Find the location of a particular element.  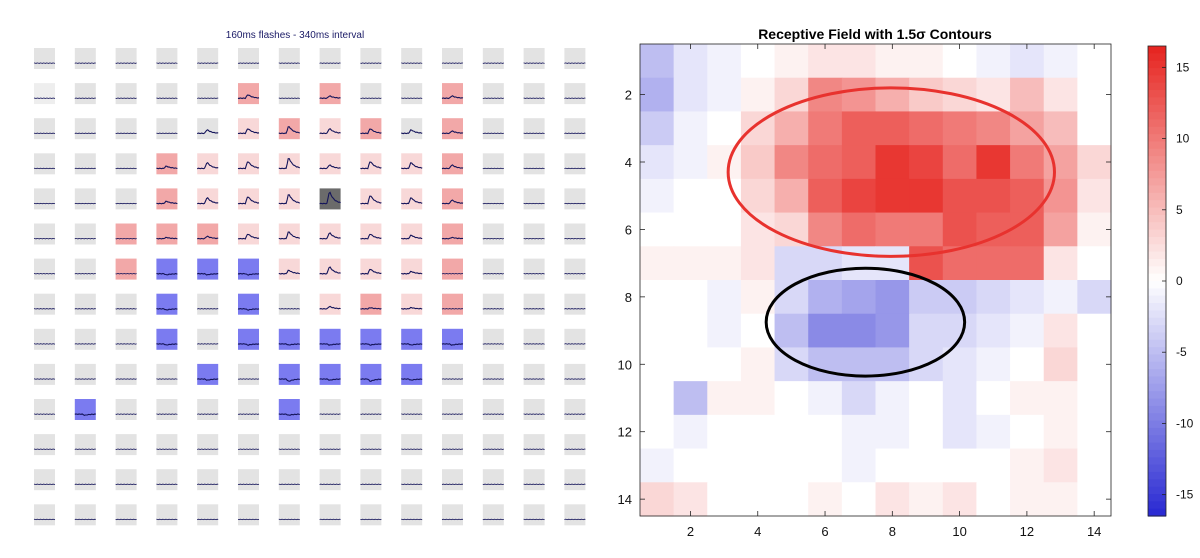

x-tick-label: 2 is located at coordinates (690, 531).